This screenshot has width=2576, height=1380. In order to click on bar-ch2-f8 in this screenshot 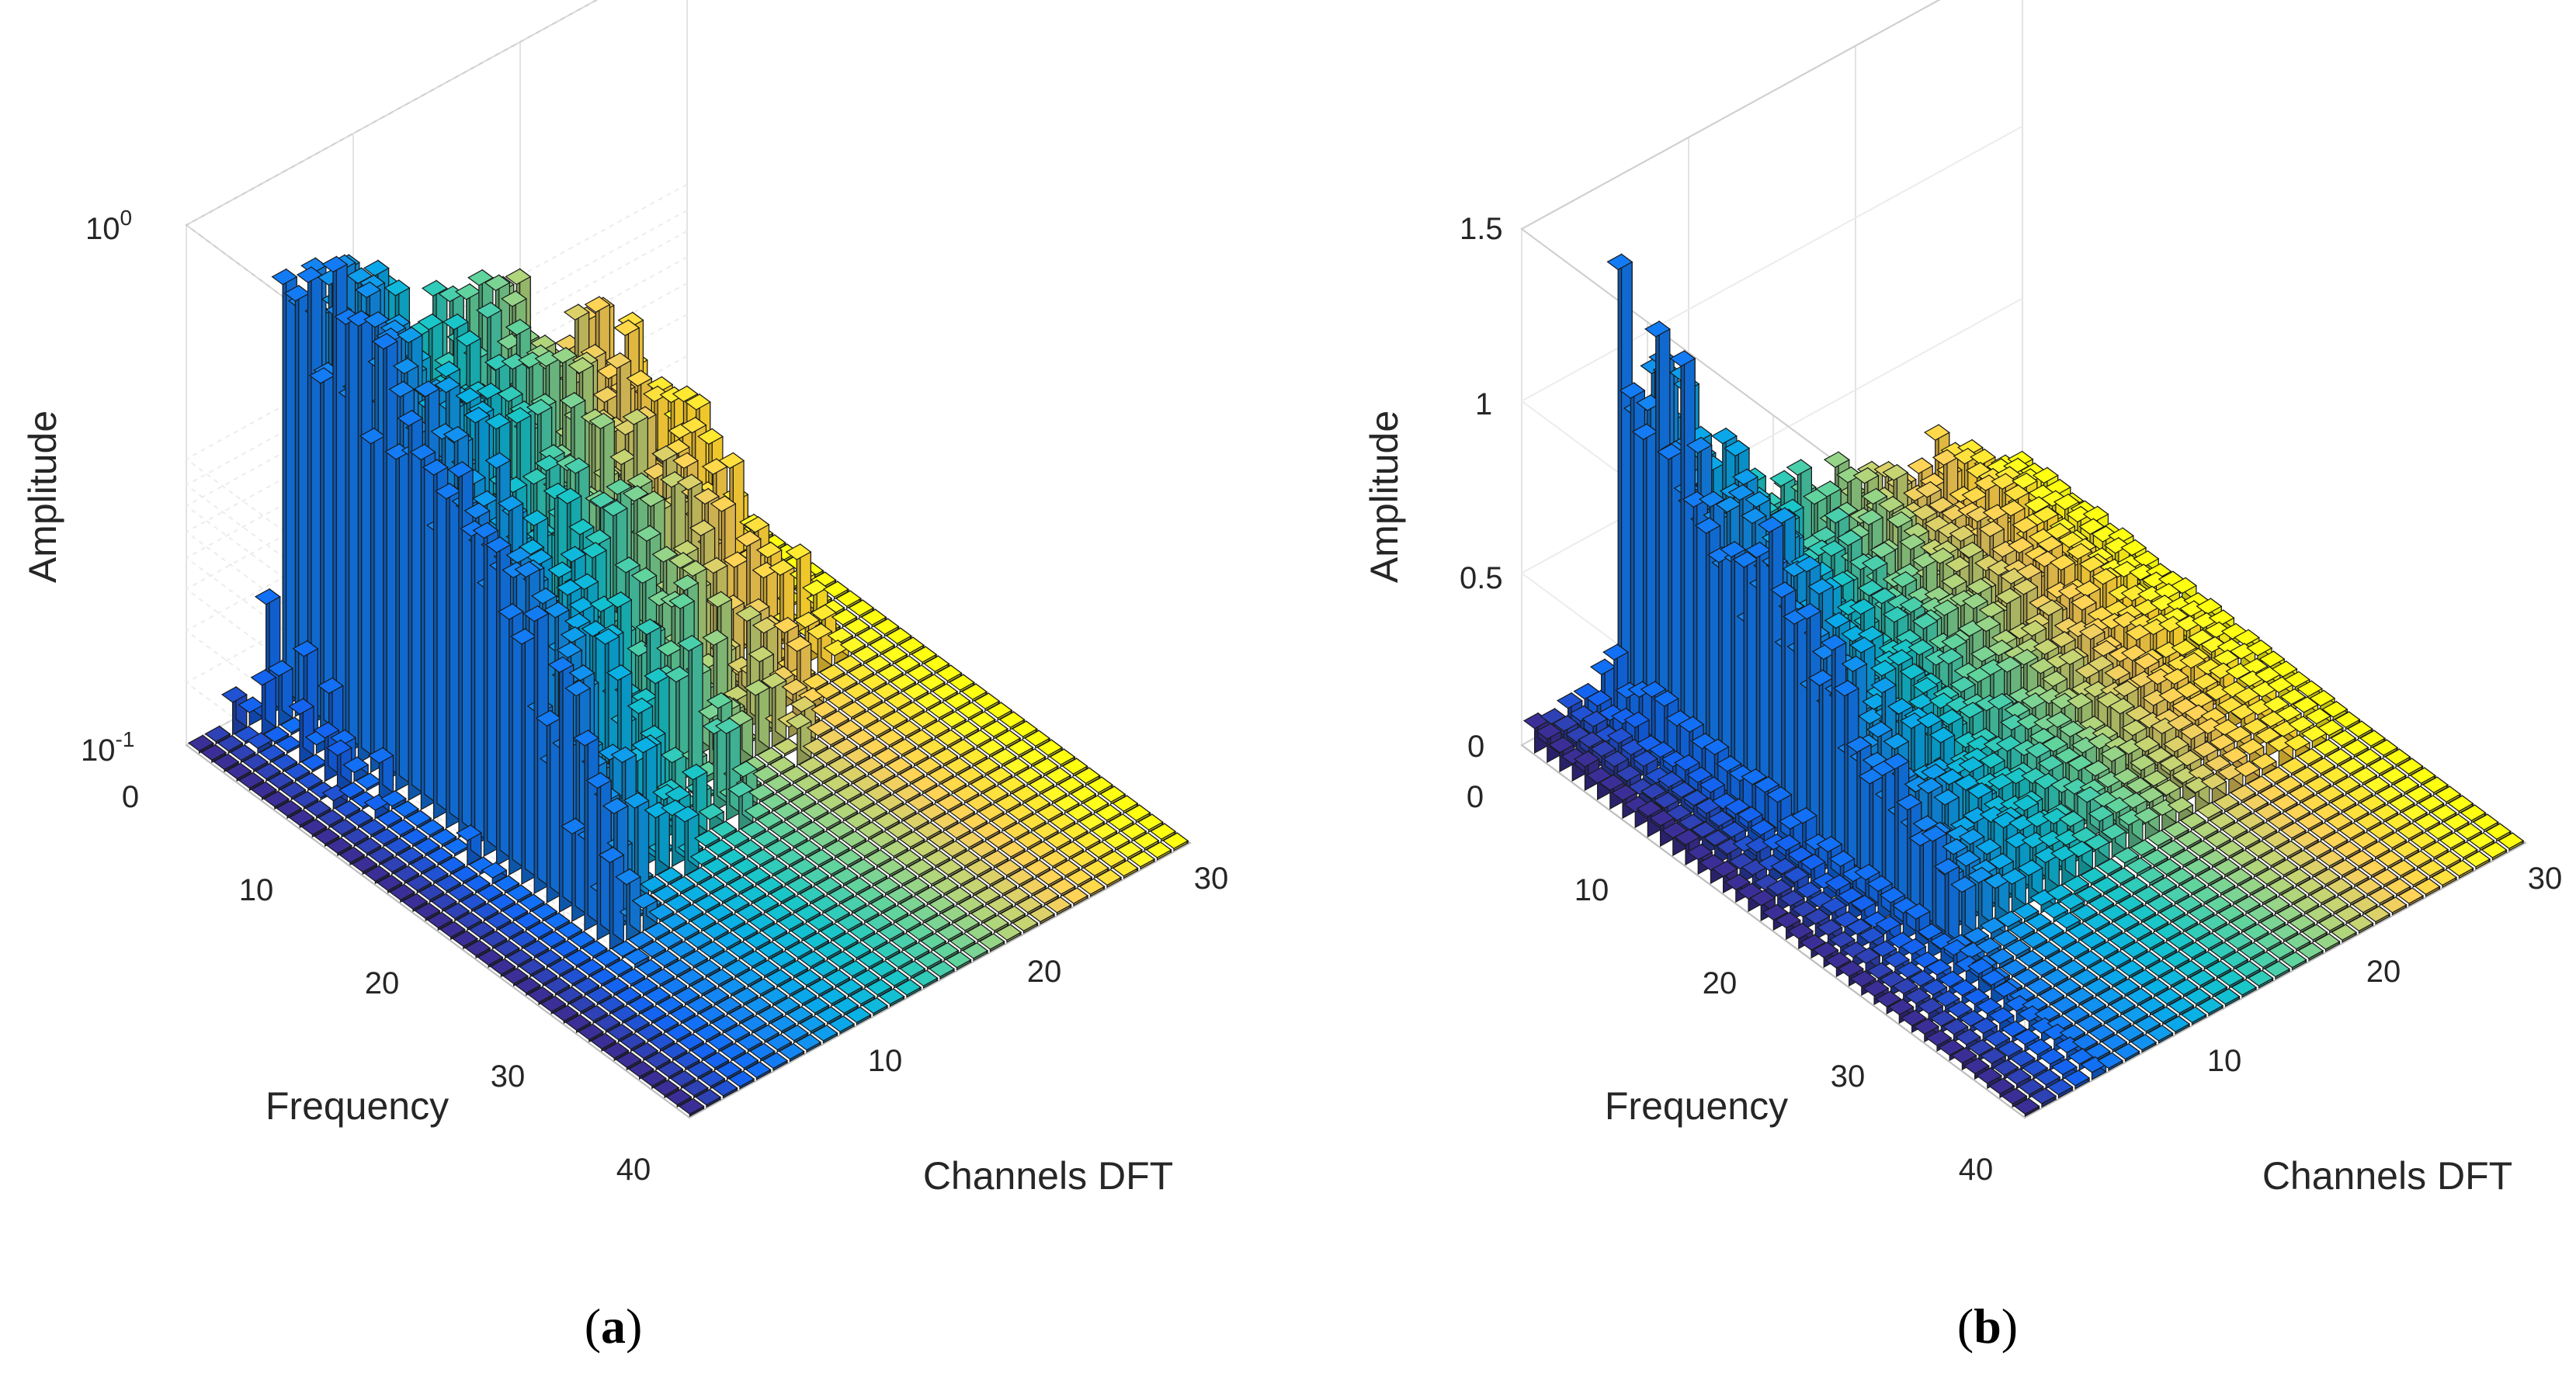, I will do `click(318, 810)`.